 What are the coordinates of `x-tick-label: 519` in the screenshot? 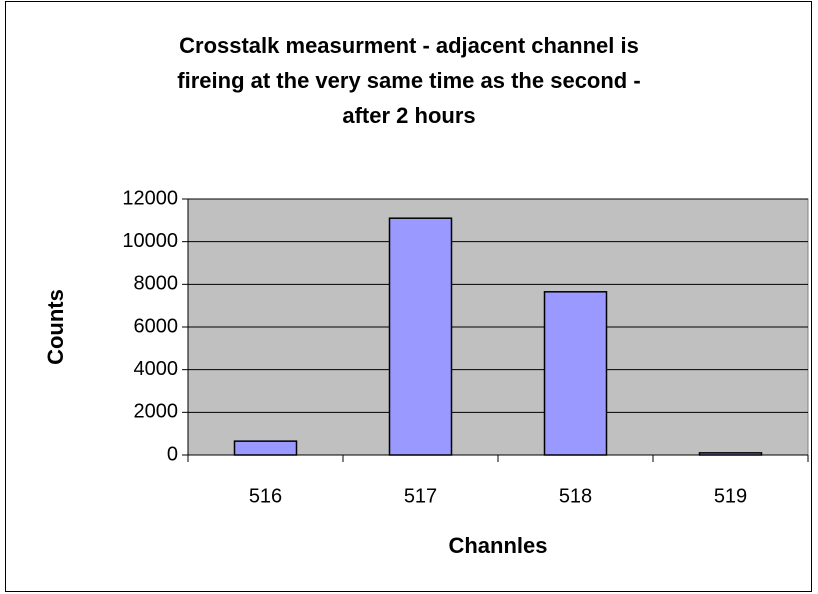 It's located at (730, 496).